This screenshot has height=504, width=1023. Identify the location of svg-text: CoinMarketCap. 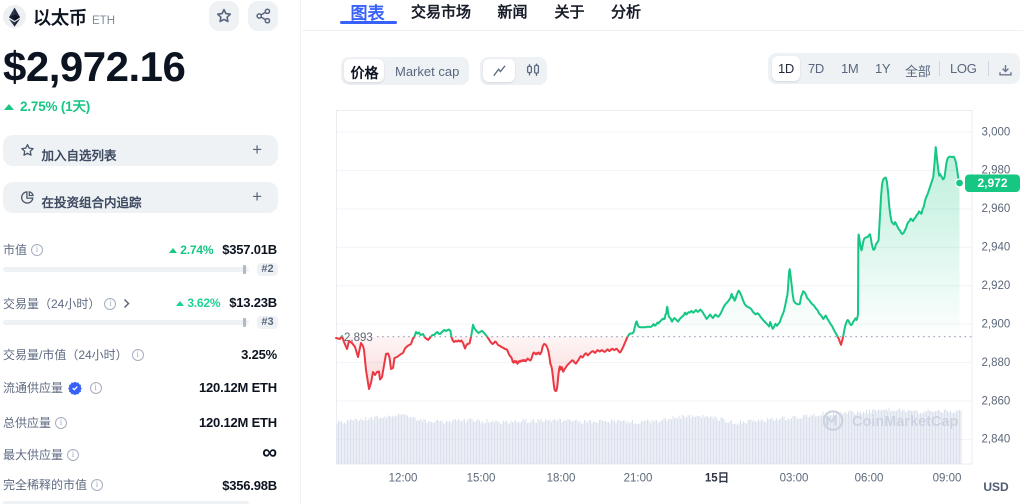
(905, 422).